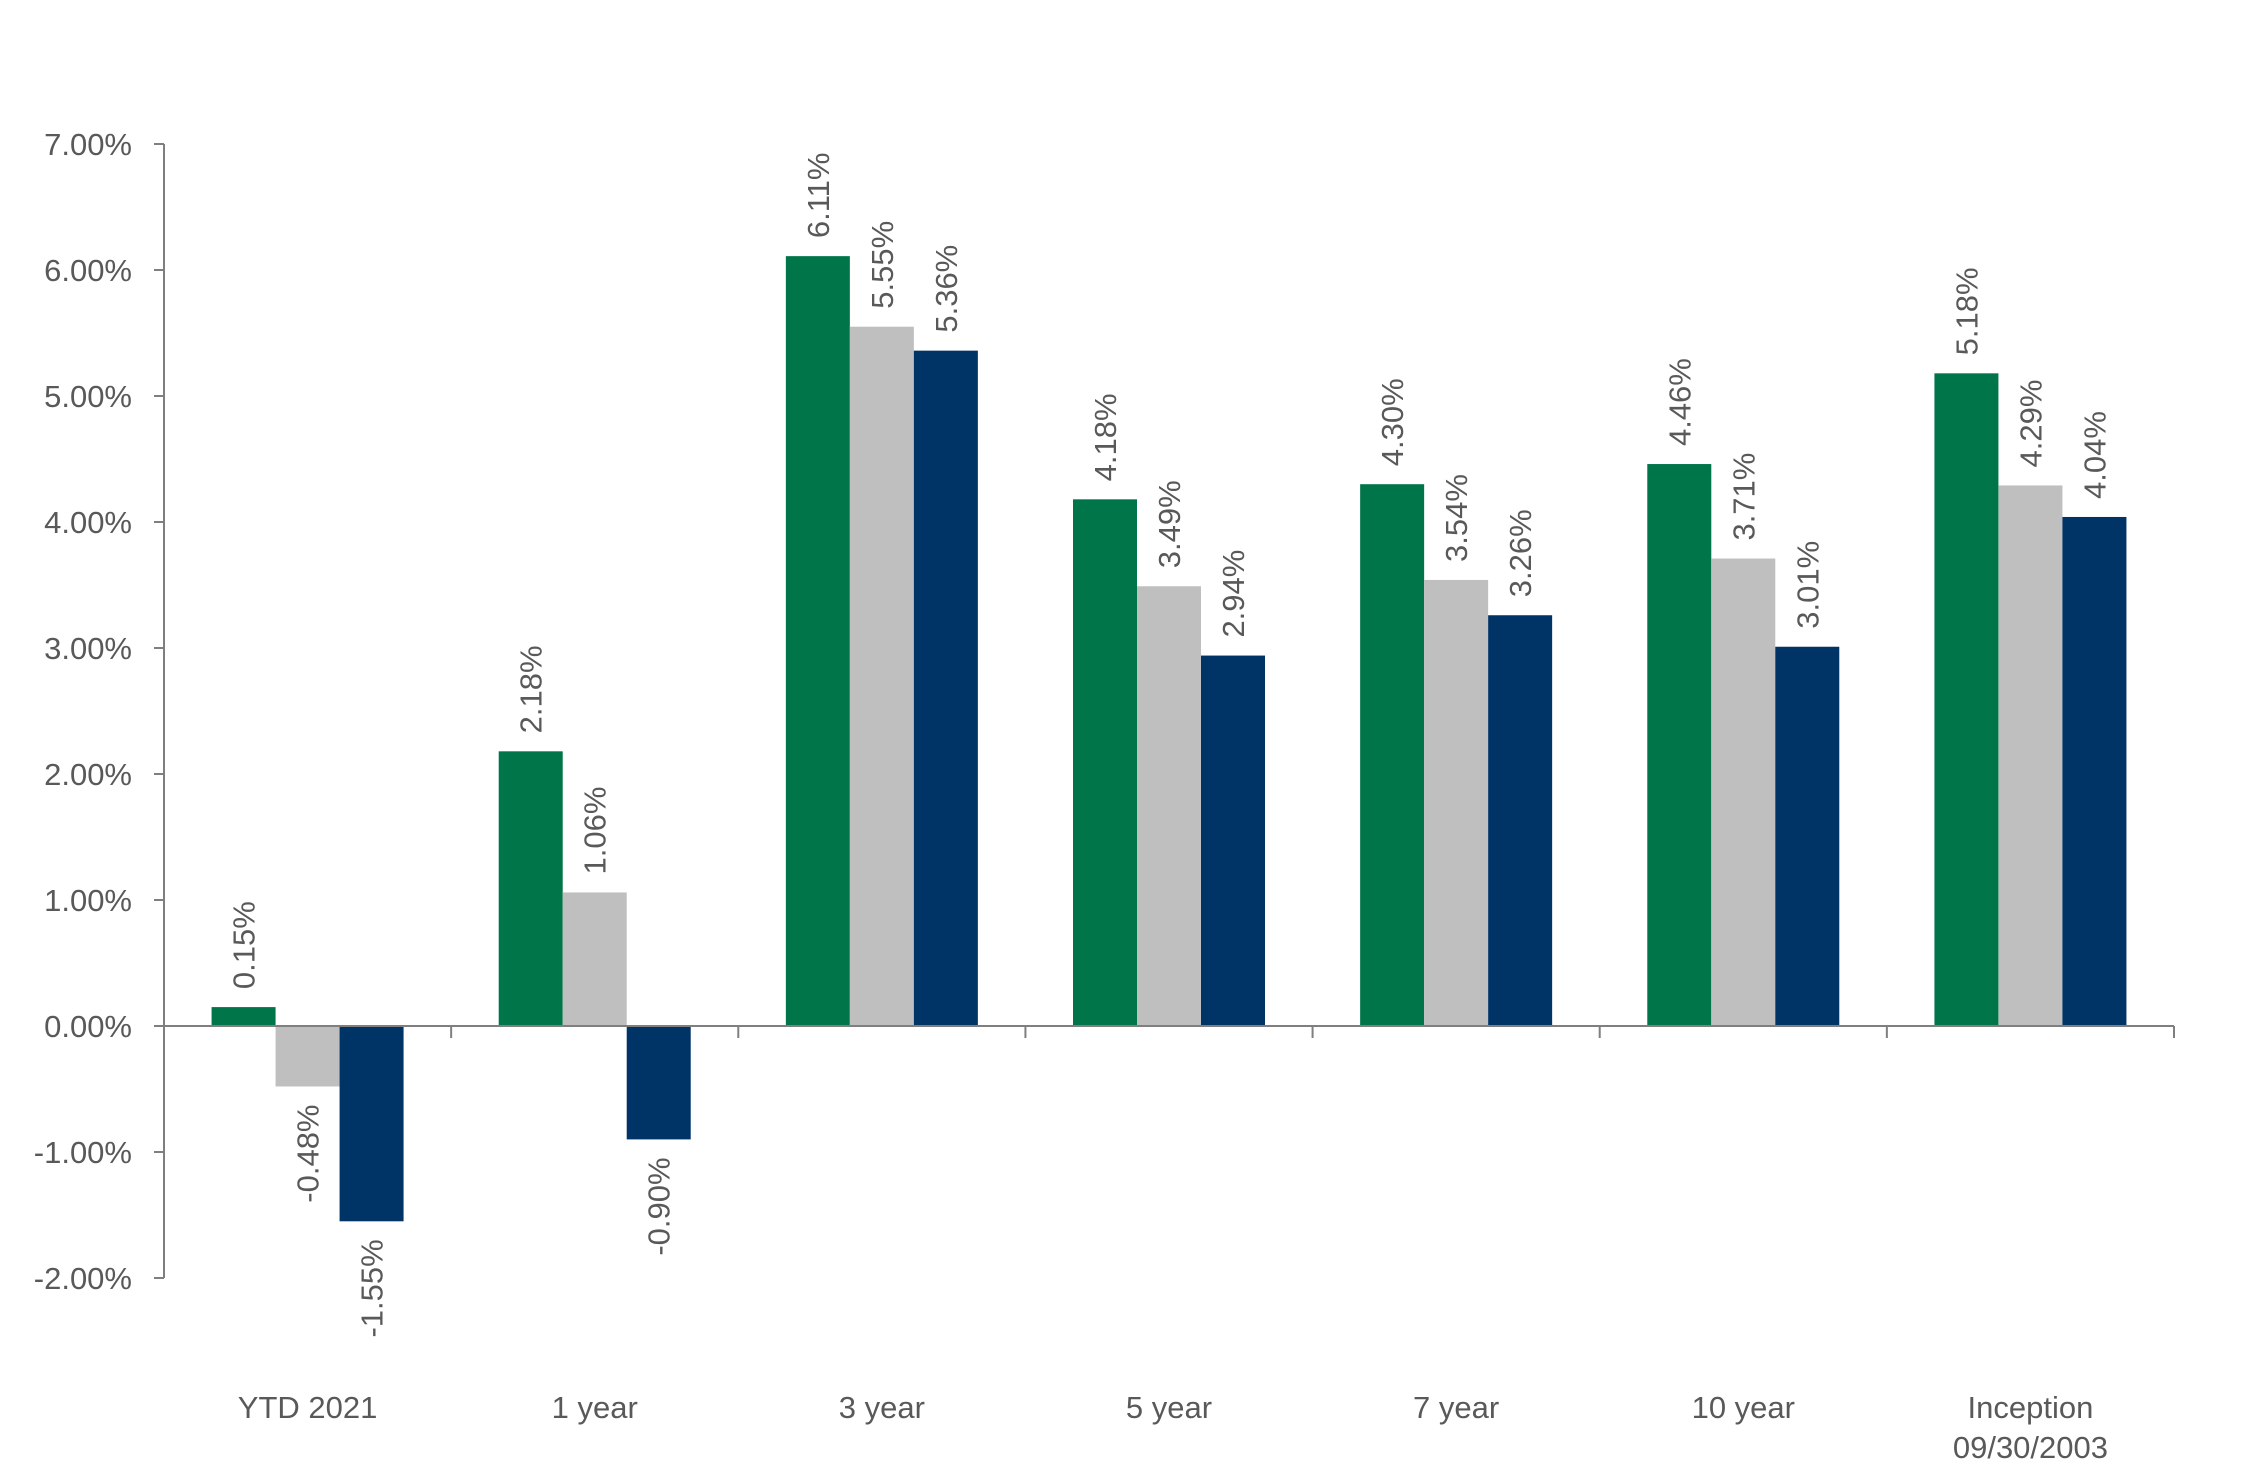 This screenshot has height=1477, width=2261. What do you see at coordinates (88, 900) in the screenshot?
I see `y-tick-label: 1.00%` at bounding box center [88, 900].